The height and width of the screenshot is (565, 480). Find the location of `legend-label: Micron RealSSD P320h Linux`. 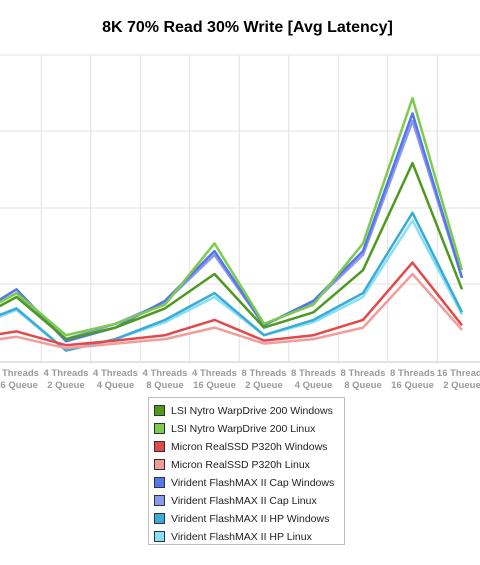

legend-label: Micron RealSSD P320h Linux is located at coordinates (240, 464).